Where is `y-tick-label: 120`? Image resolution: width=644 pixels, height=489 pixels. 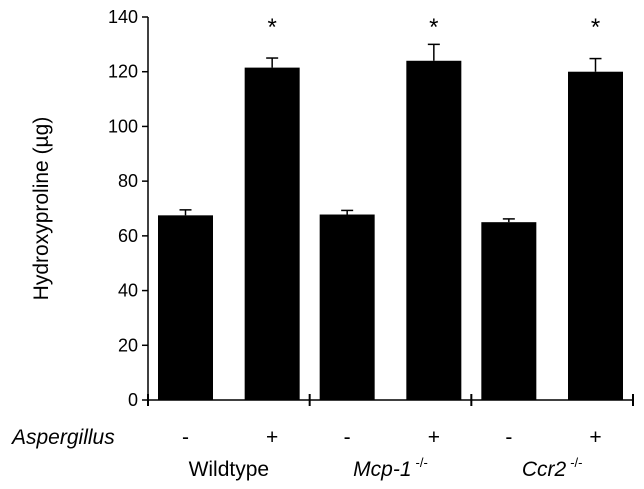
y-tick-label: 120 is located at coordinates (123, 72).